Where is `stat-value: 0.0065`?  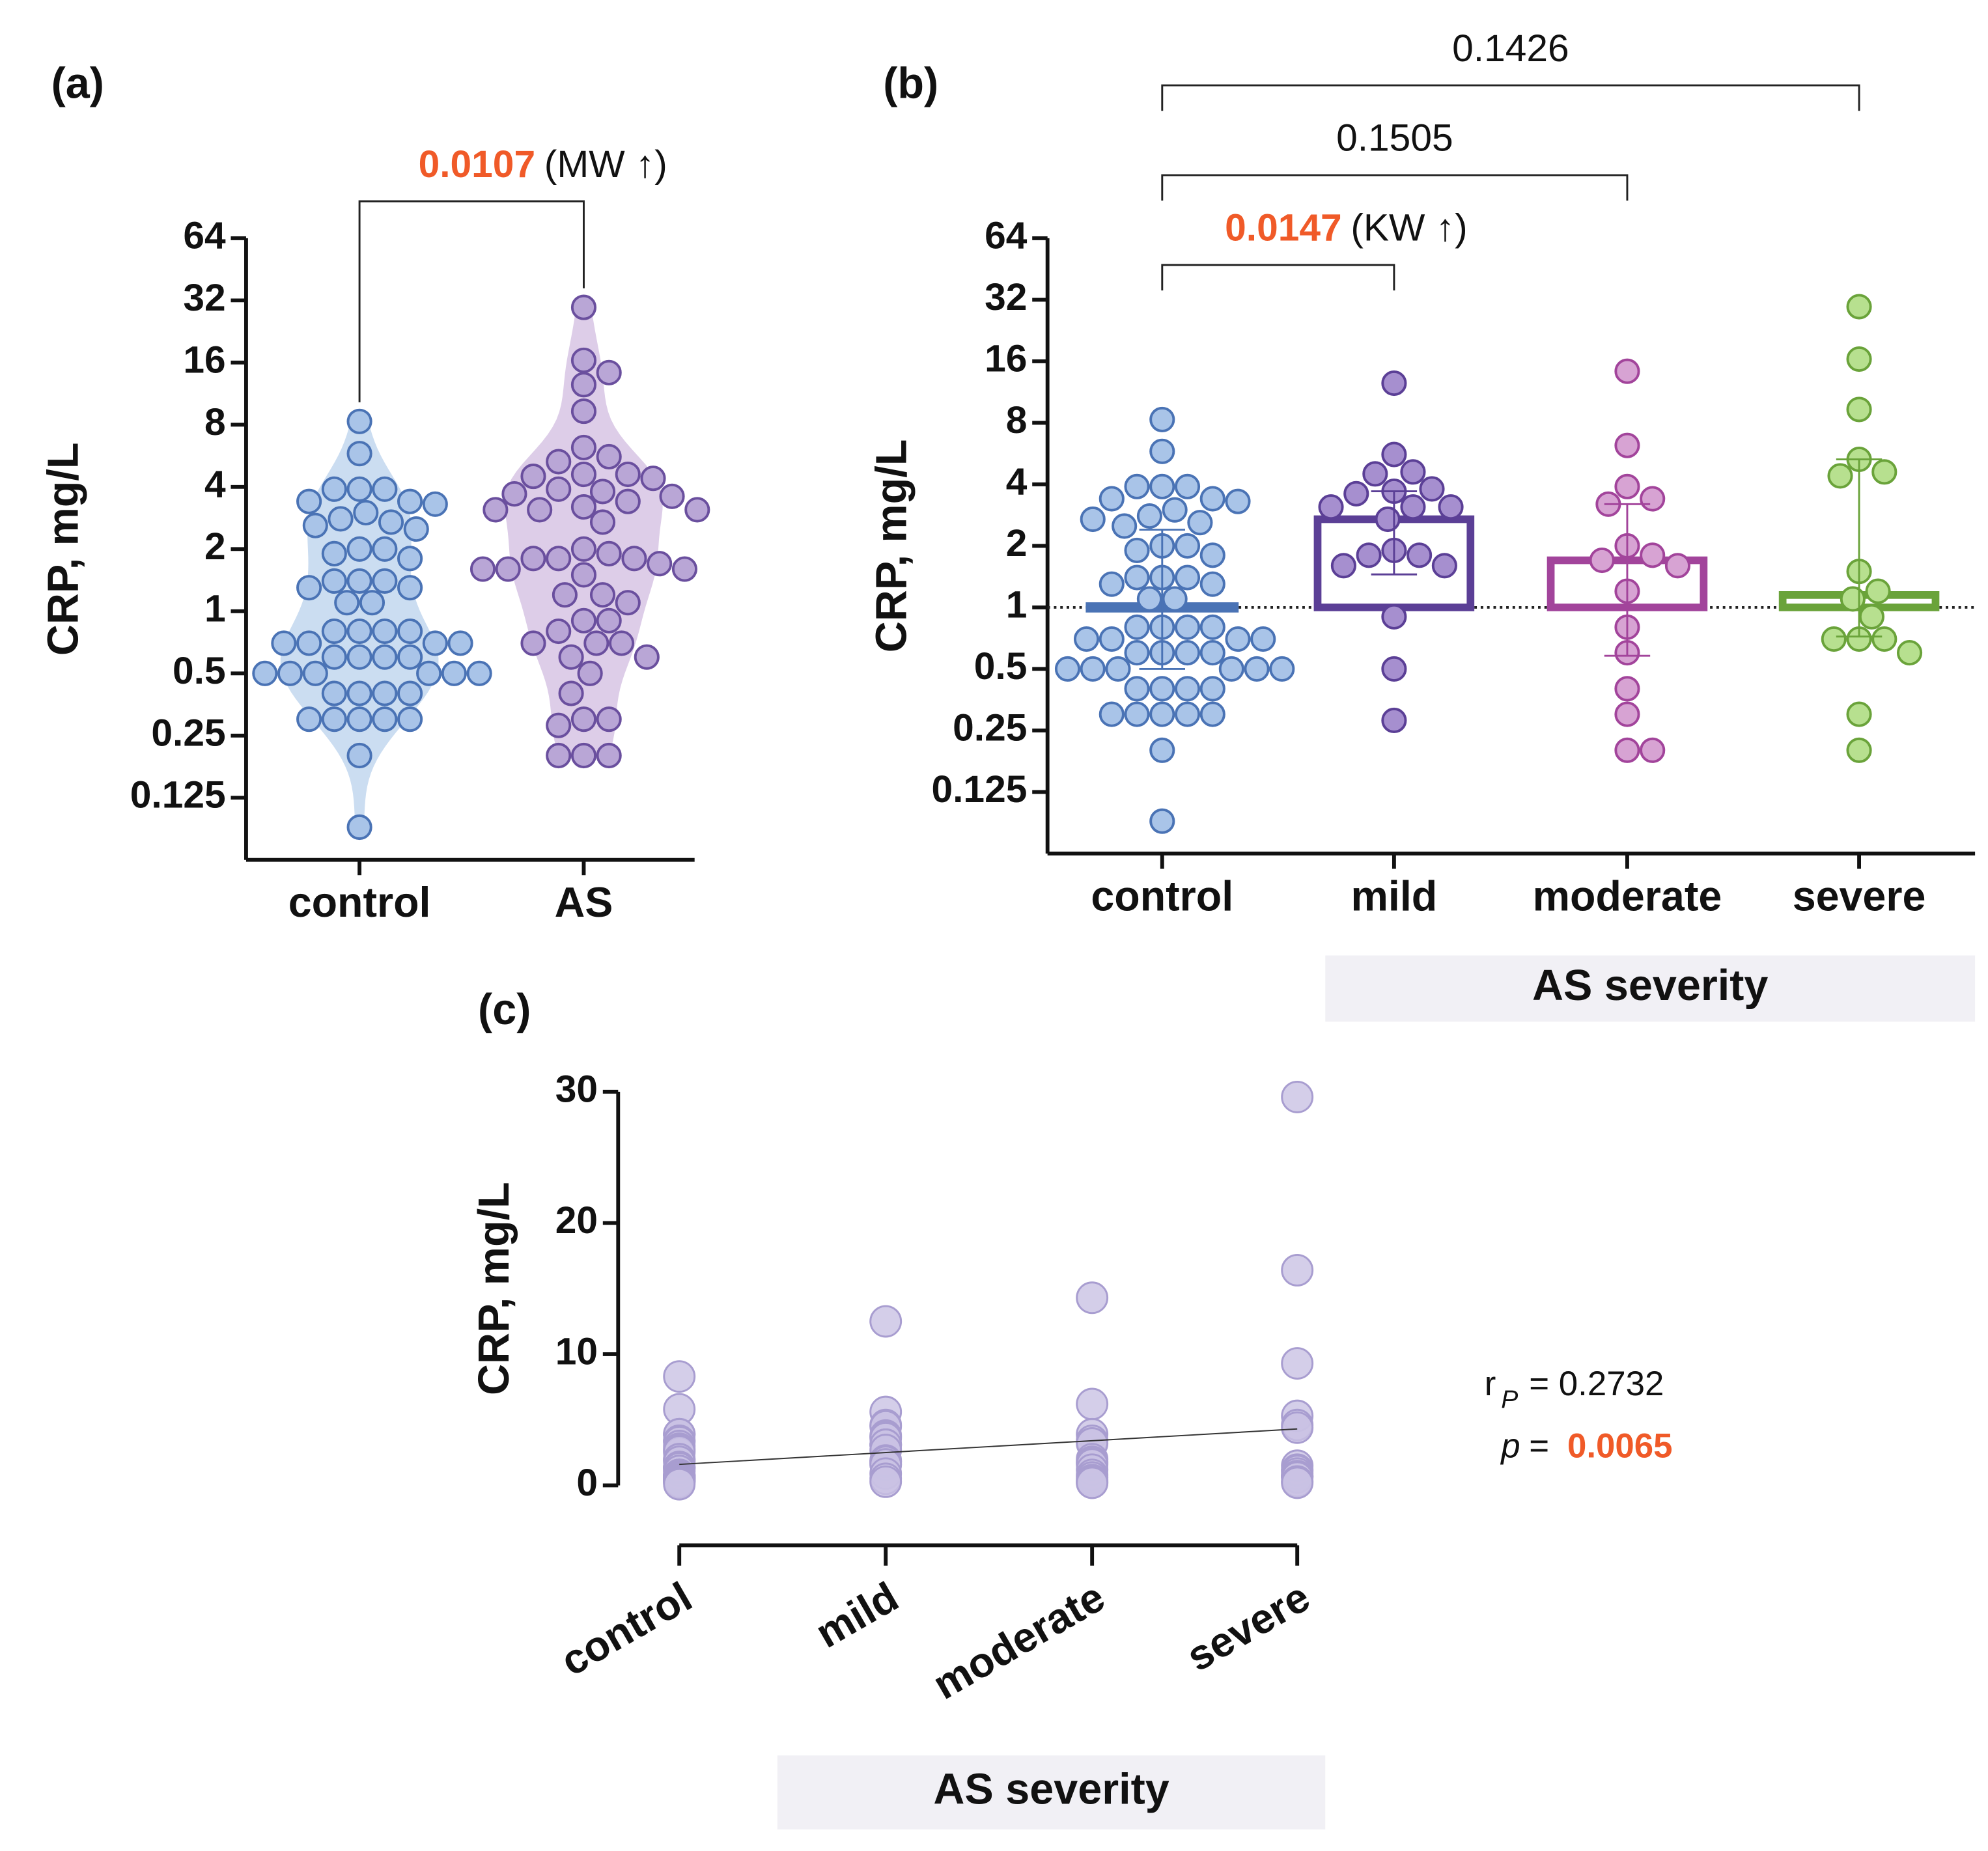
stat-value: 0.0065 is located at coordinates (1620, 1446).